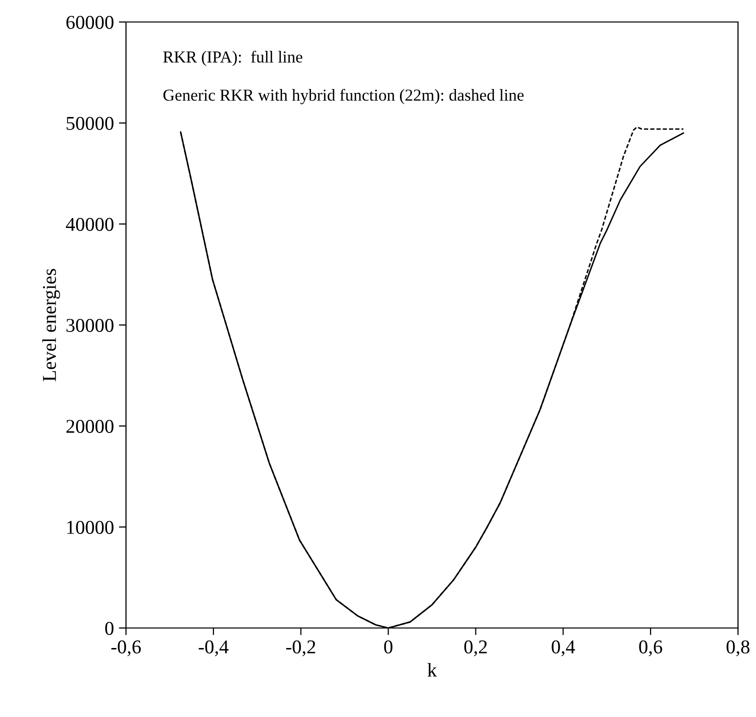  I want to click on x-tick-label: -0,2, so click(301, 648).